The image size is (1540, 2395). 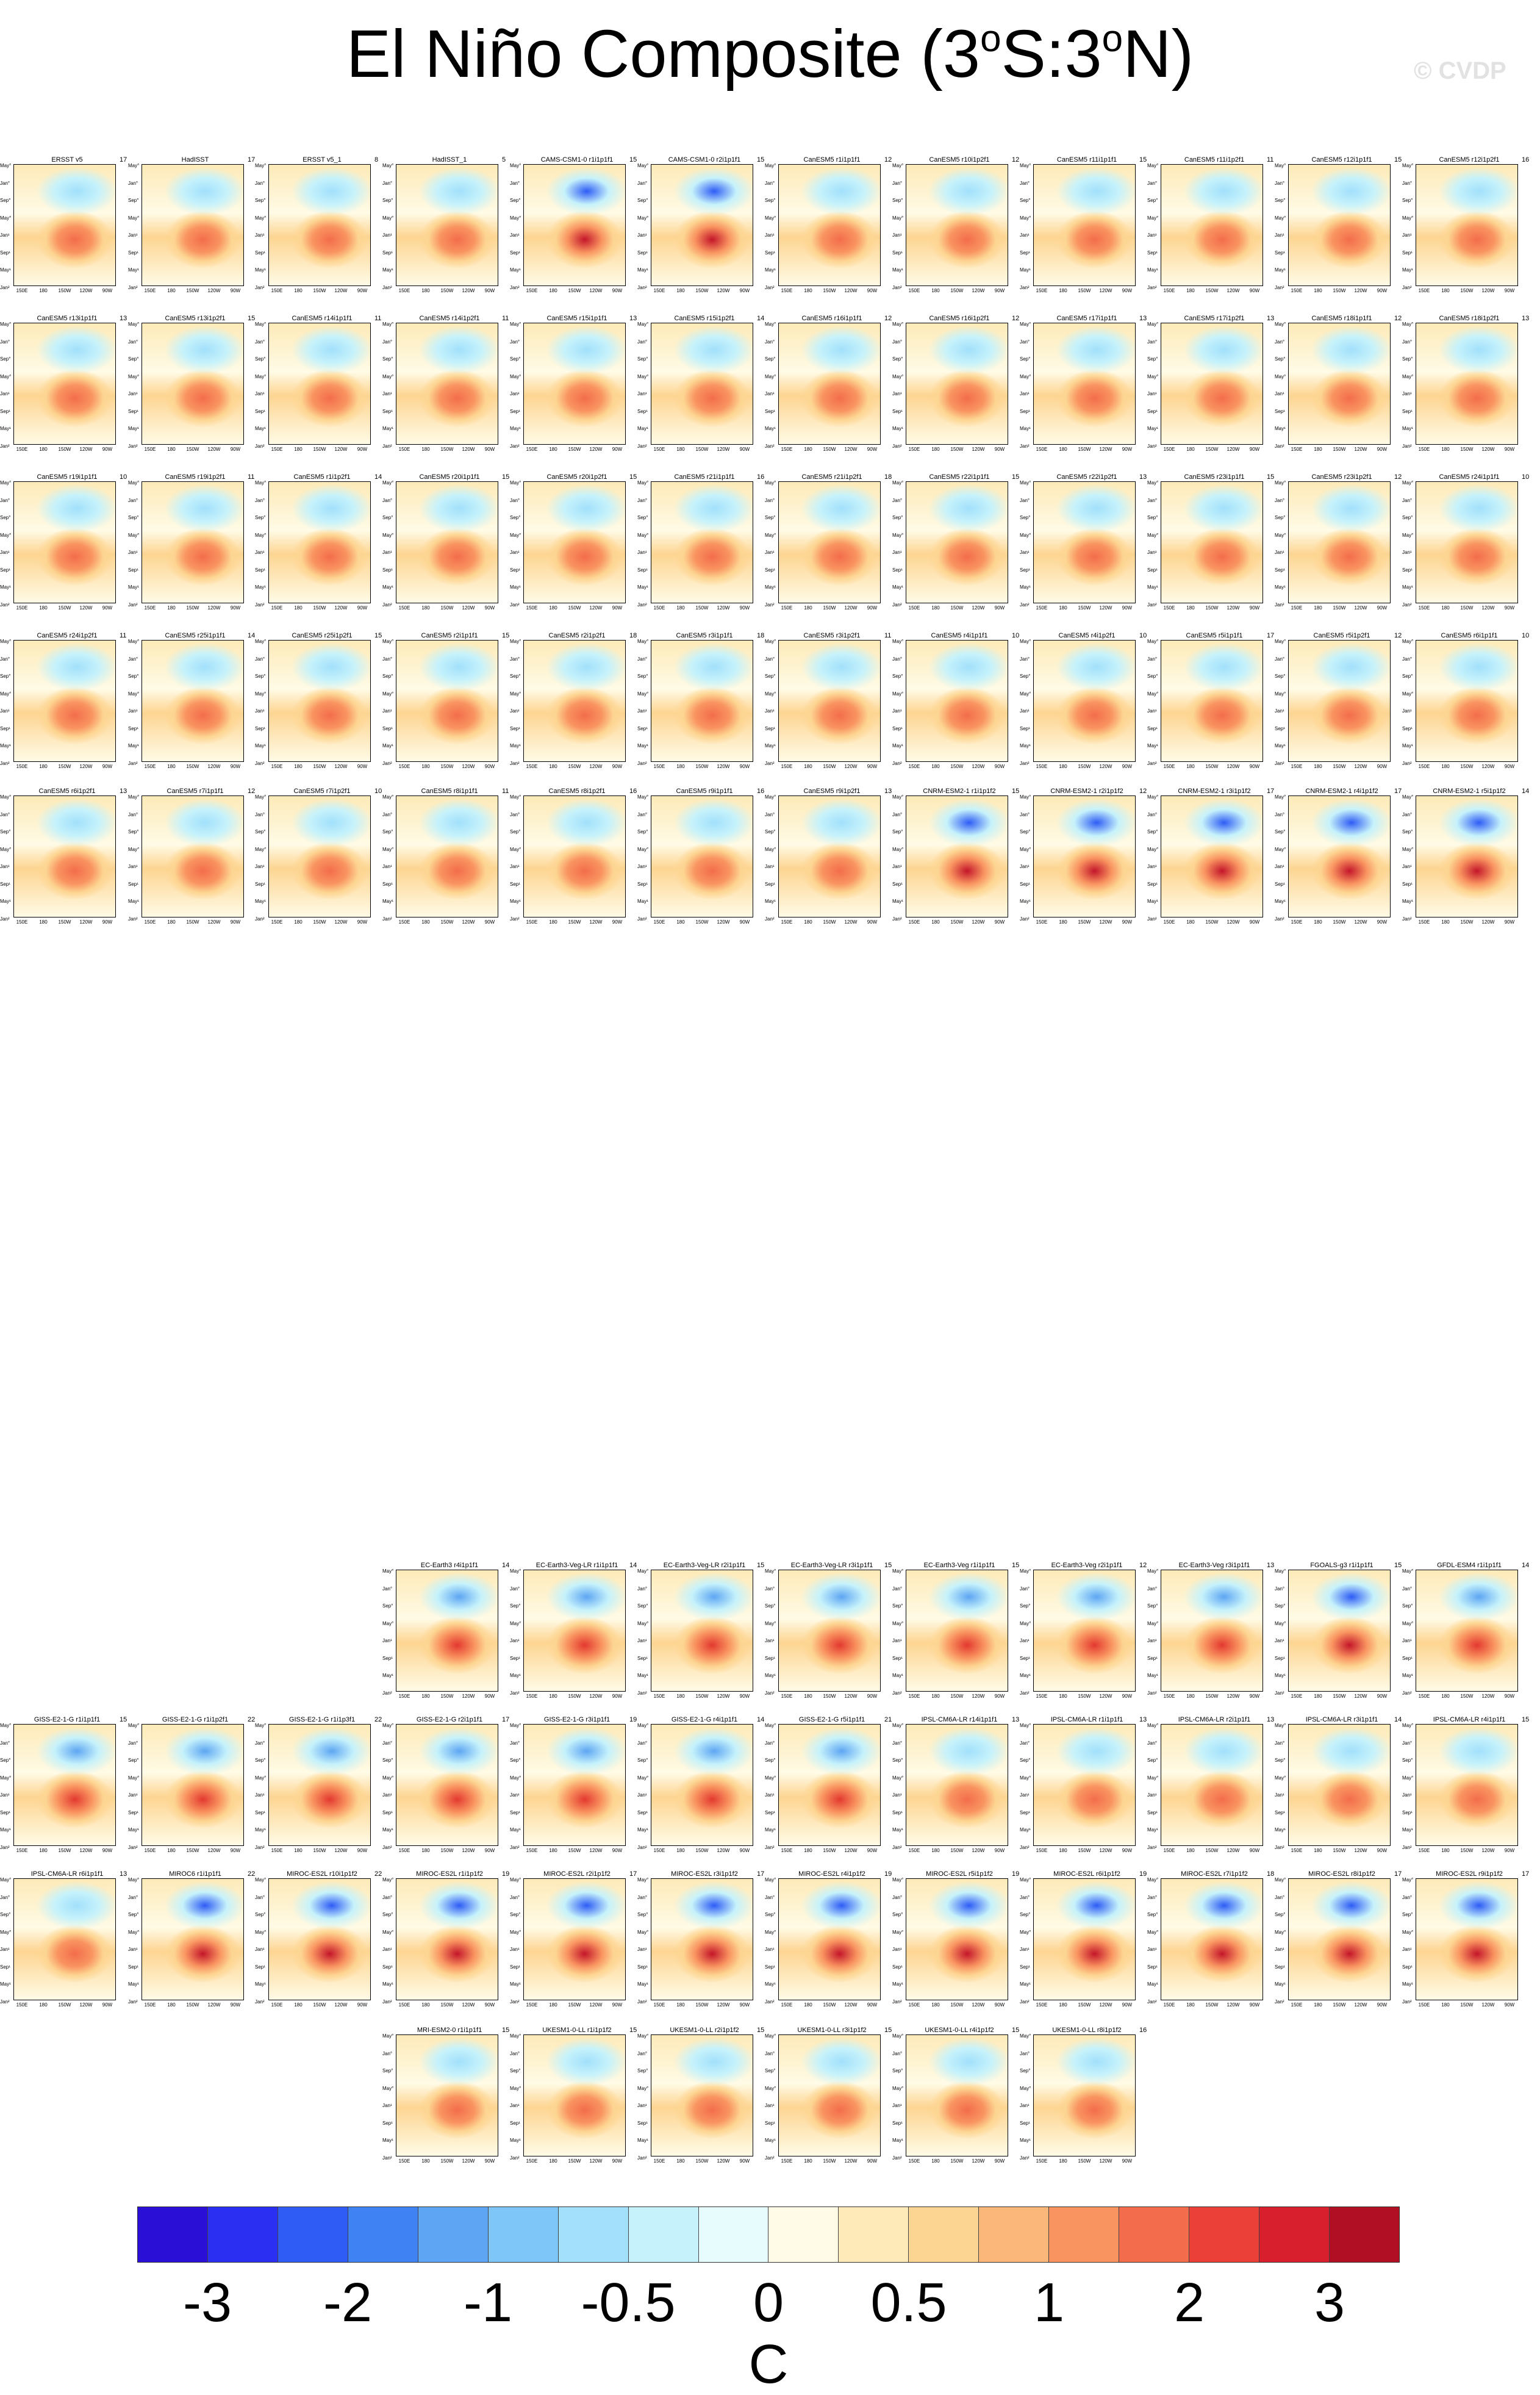 I want to click on panel-title: CanESM5 r21i1p1f1, so click(x=704, y=477).